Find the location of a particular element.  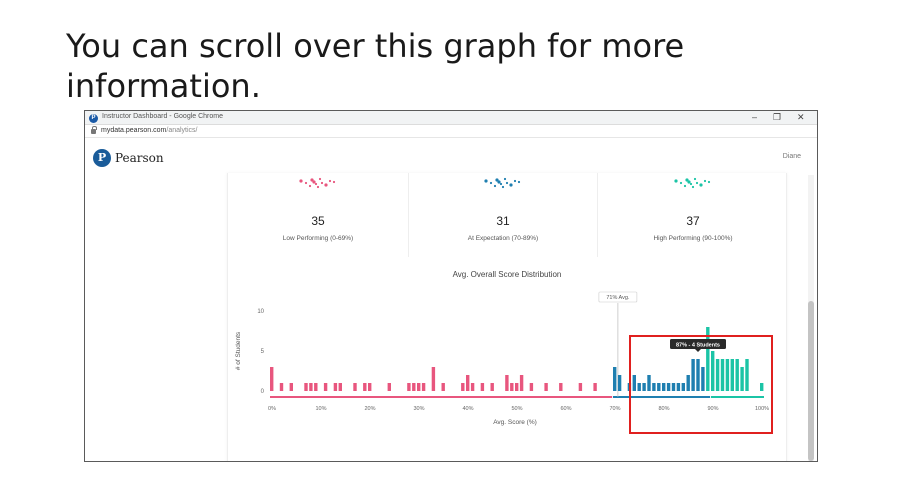

stat-value: 35 is located at coordinates (318, 221).